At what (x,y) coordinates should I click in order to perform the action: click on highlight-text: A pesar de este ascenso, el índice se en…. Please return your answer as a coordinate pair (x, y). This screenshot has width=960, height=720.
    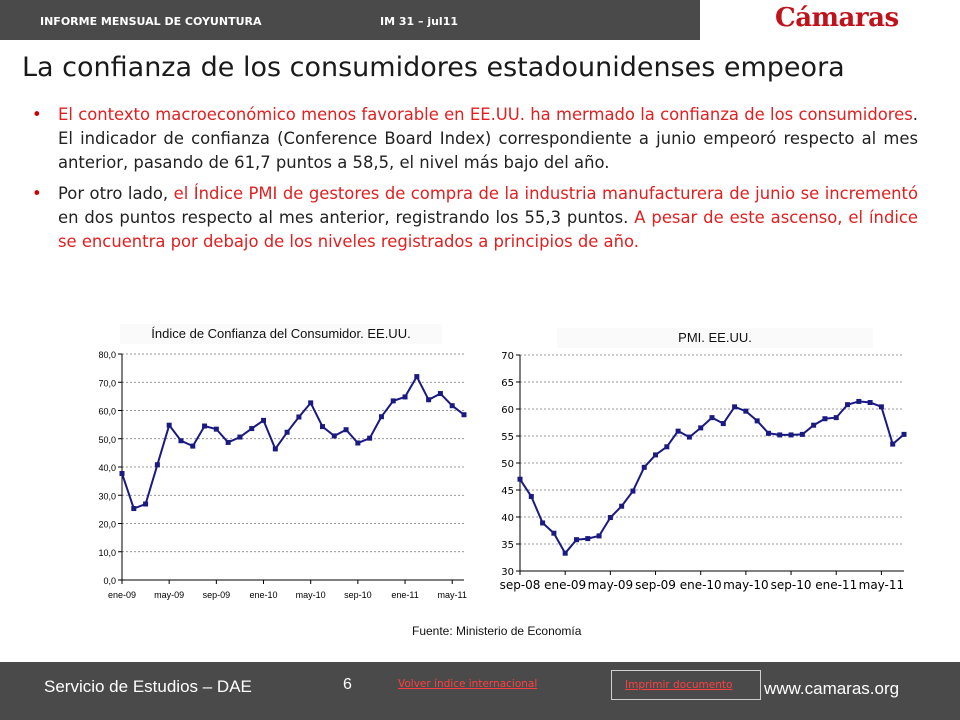
    Looking at the image, I should click on (488, 229).